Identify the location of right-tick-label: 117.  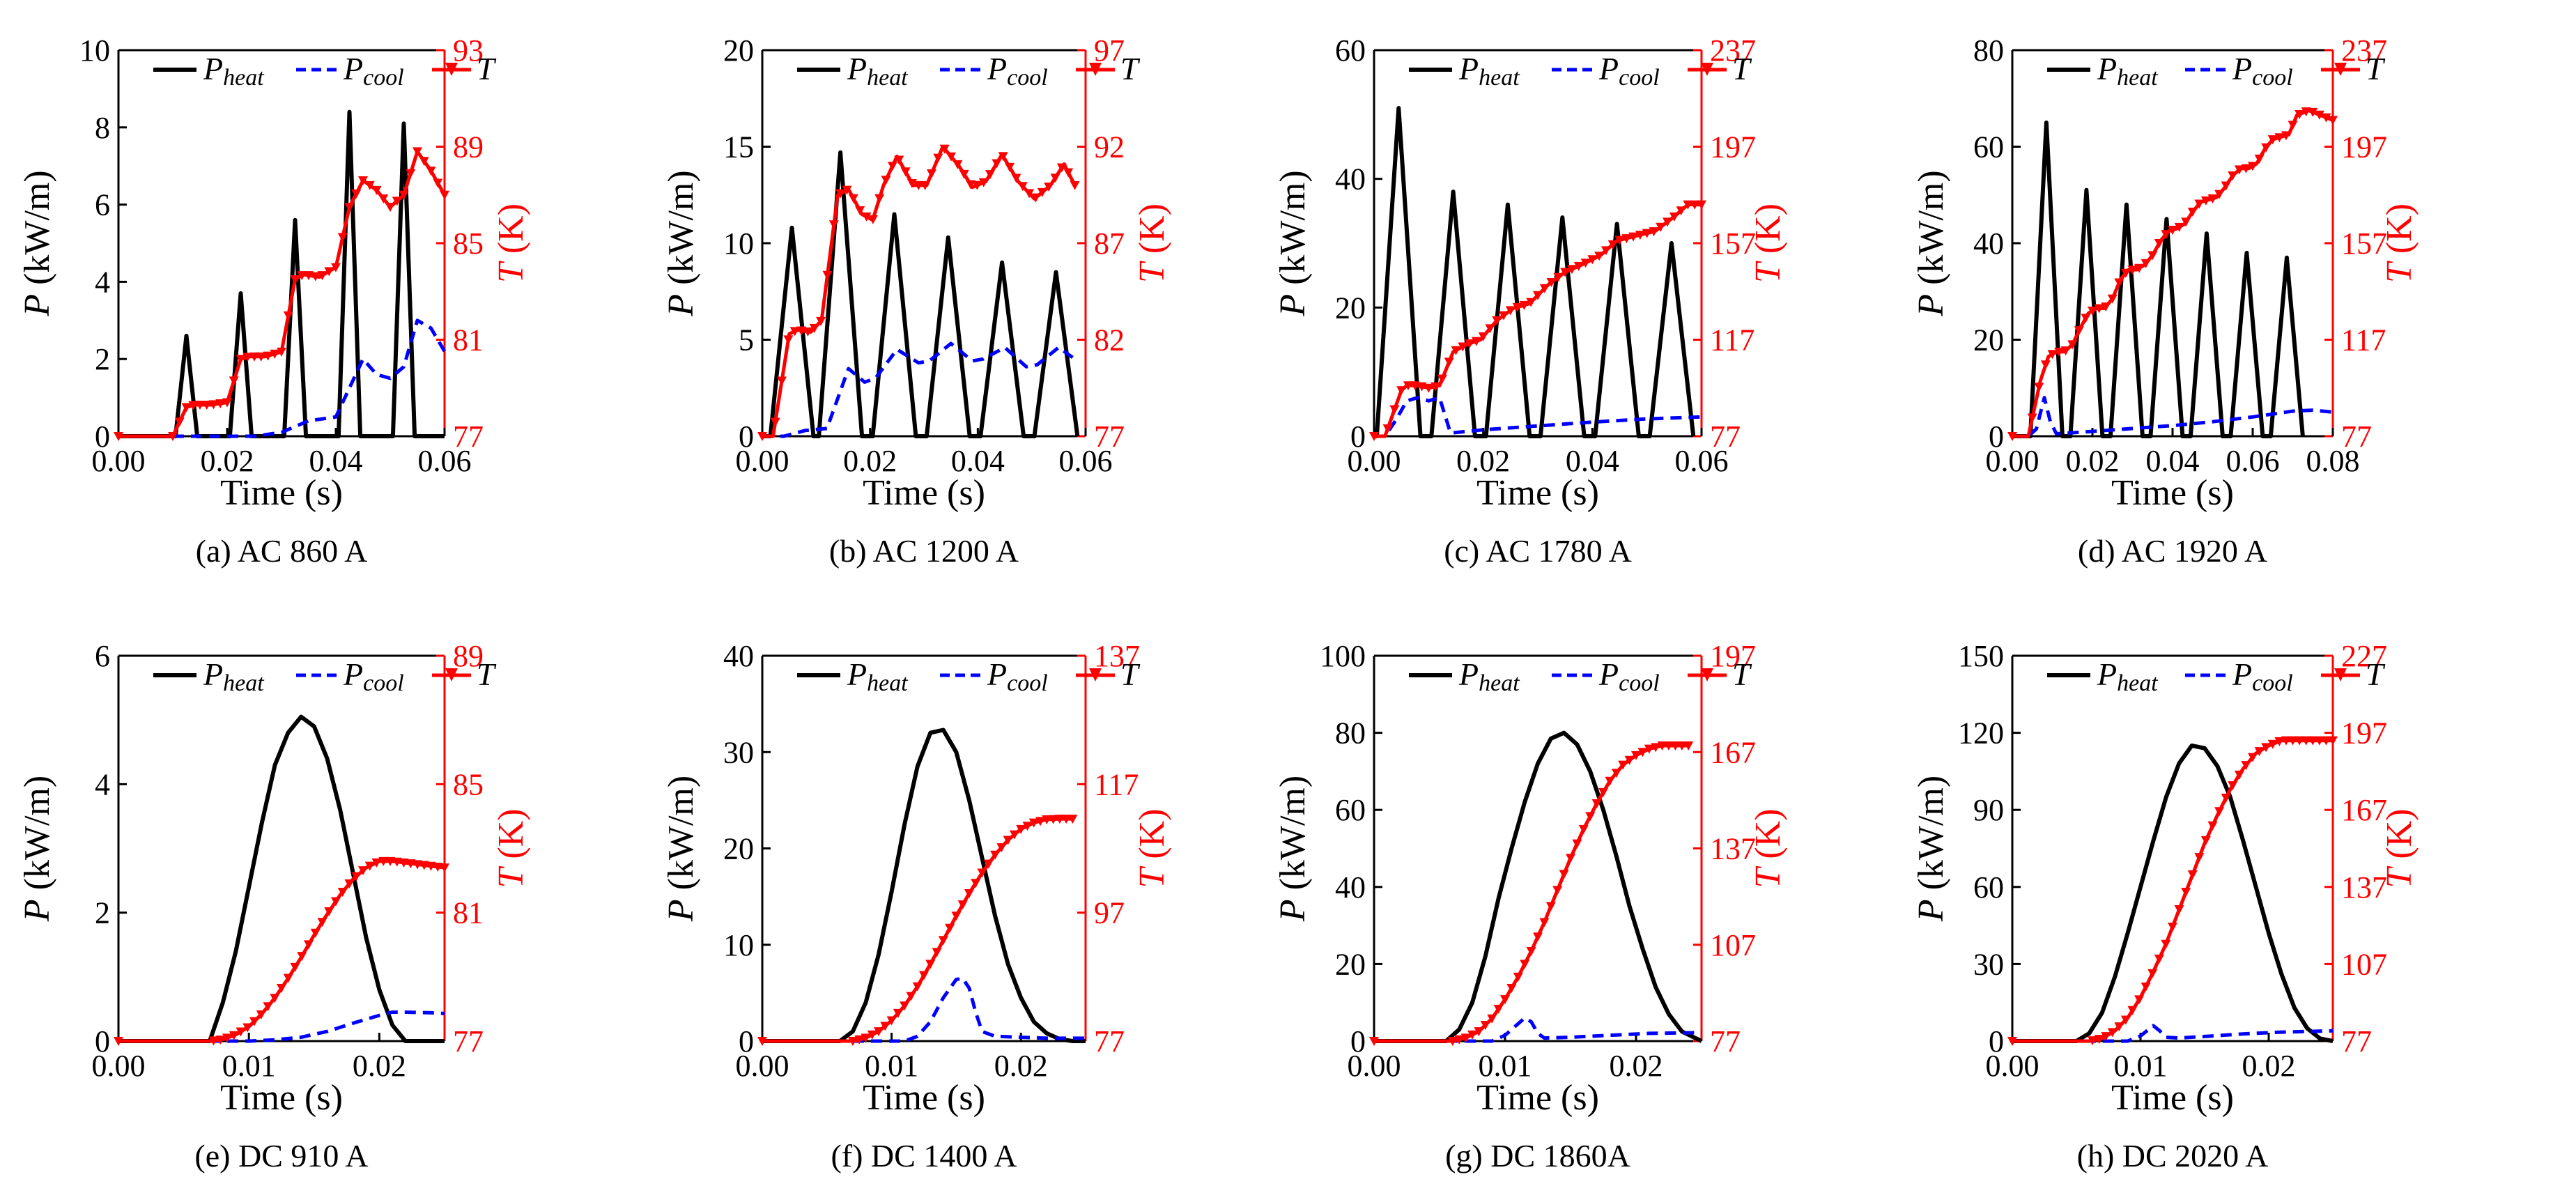
(2363, 340).